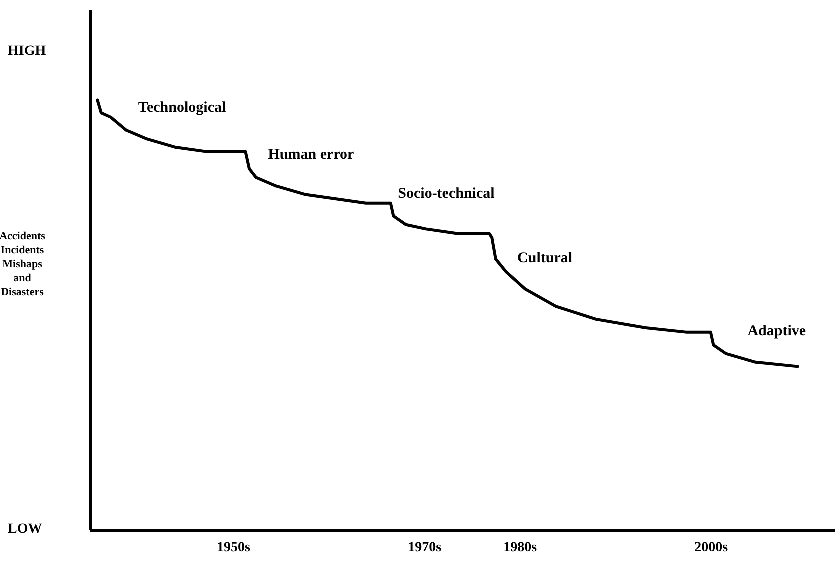  What do you see at coordinates (711, 548) in the screenshot?
I see `x-tick-label: 2000s` at bounding box center [711, 548].